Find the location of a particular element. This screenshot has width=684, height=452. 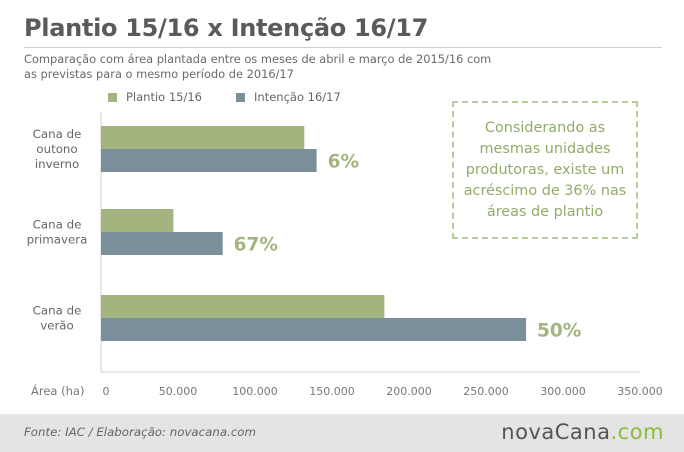

legend-label-plantio: Plantio 15/16 is located at coordinates (164, 97).